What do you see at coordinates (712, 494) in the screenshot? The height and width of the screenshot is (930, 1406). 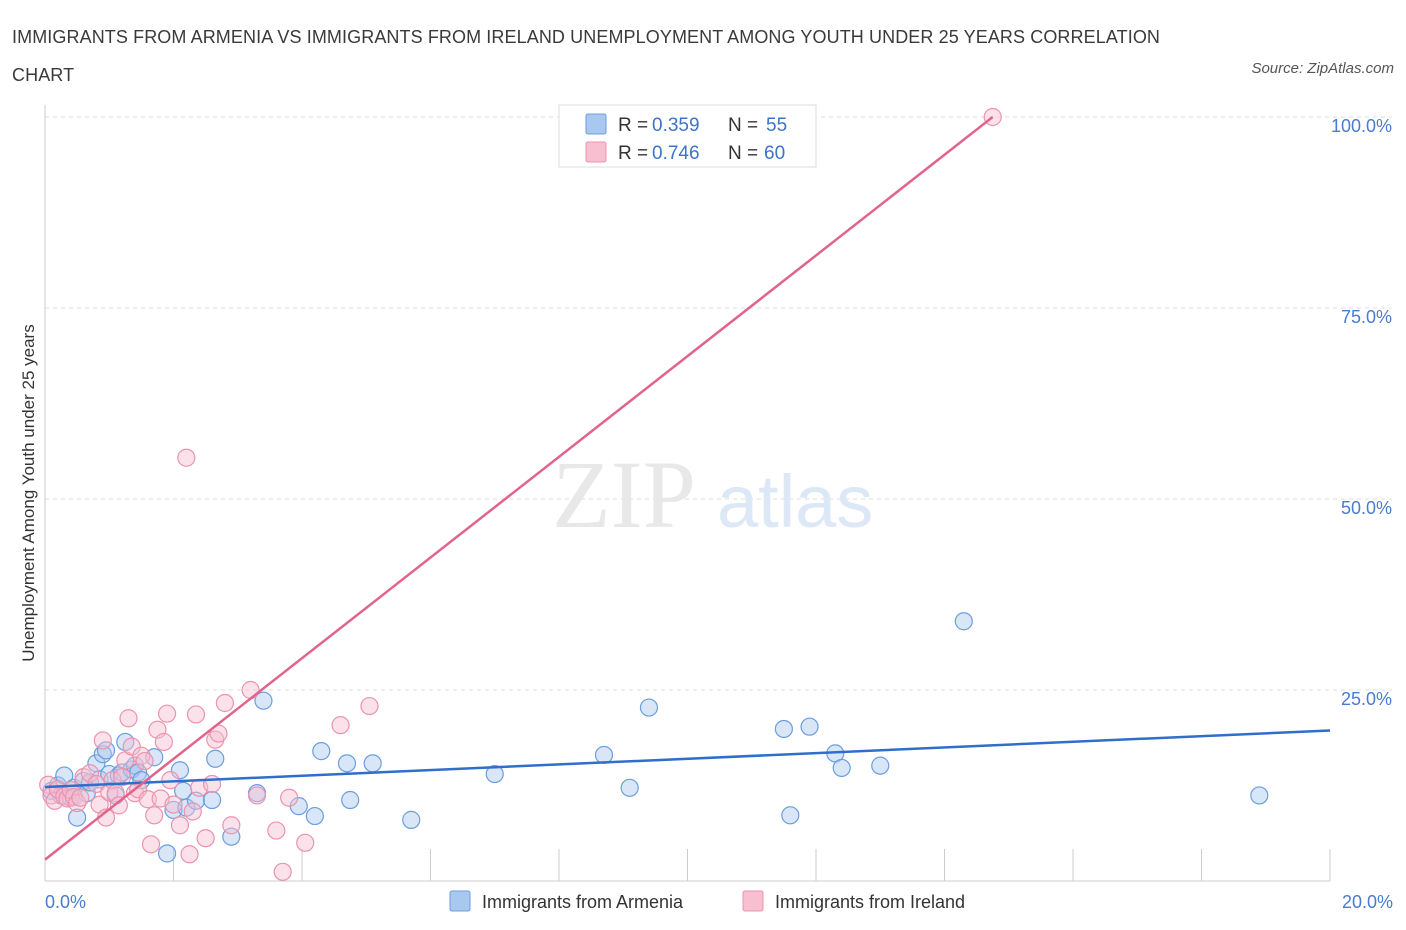 I see `watermark: ZIP atlas` at bounding box center [712, 494].